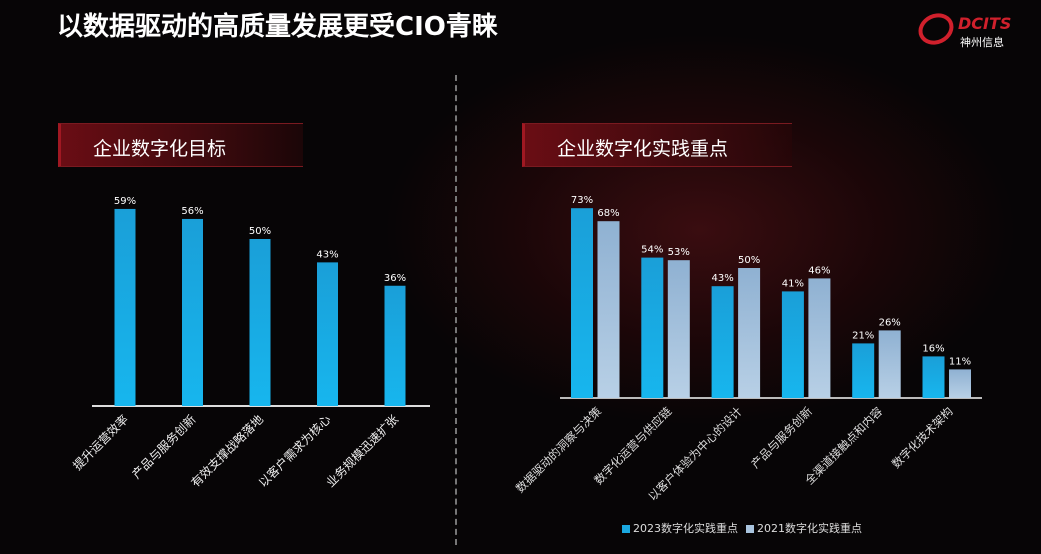 The width and height of the screenshot is (1041, 554). What do you see at coordinates (626, 529) in the screenshot?
I see `legend-swatch-2023` at bounding box center [626, 529].